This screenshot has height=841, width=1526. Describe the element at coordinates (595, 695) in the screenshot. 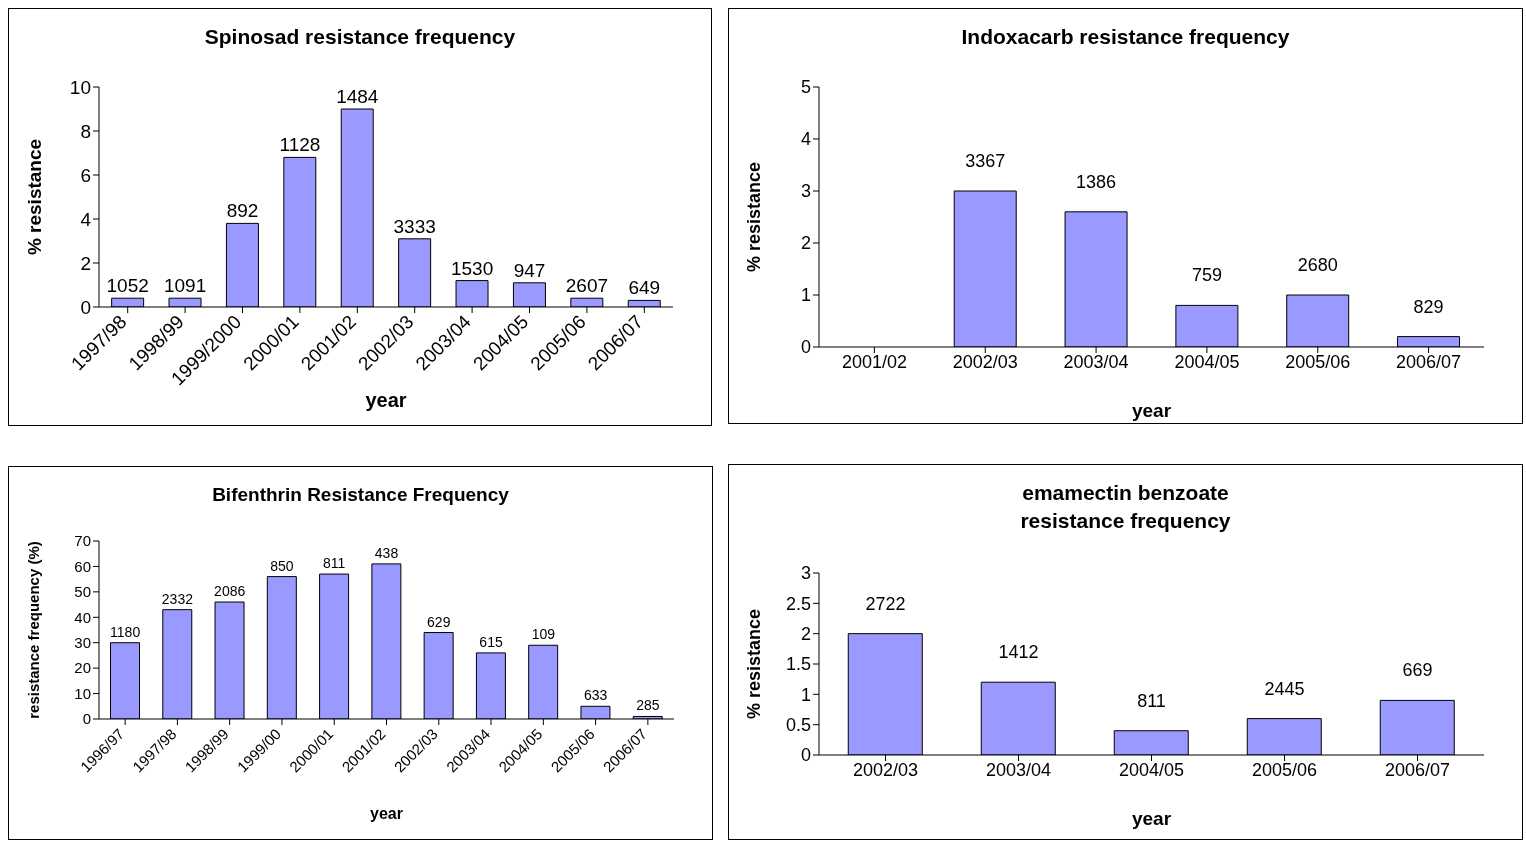

I see `annotation: 633` at that location.